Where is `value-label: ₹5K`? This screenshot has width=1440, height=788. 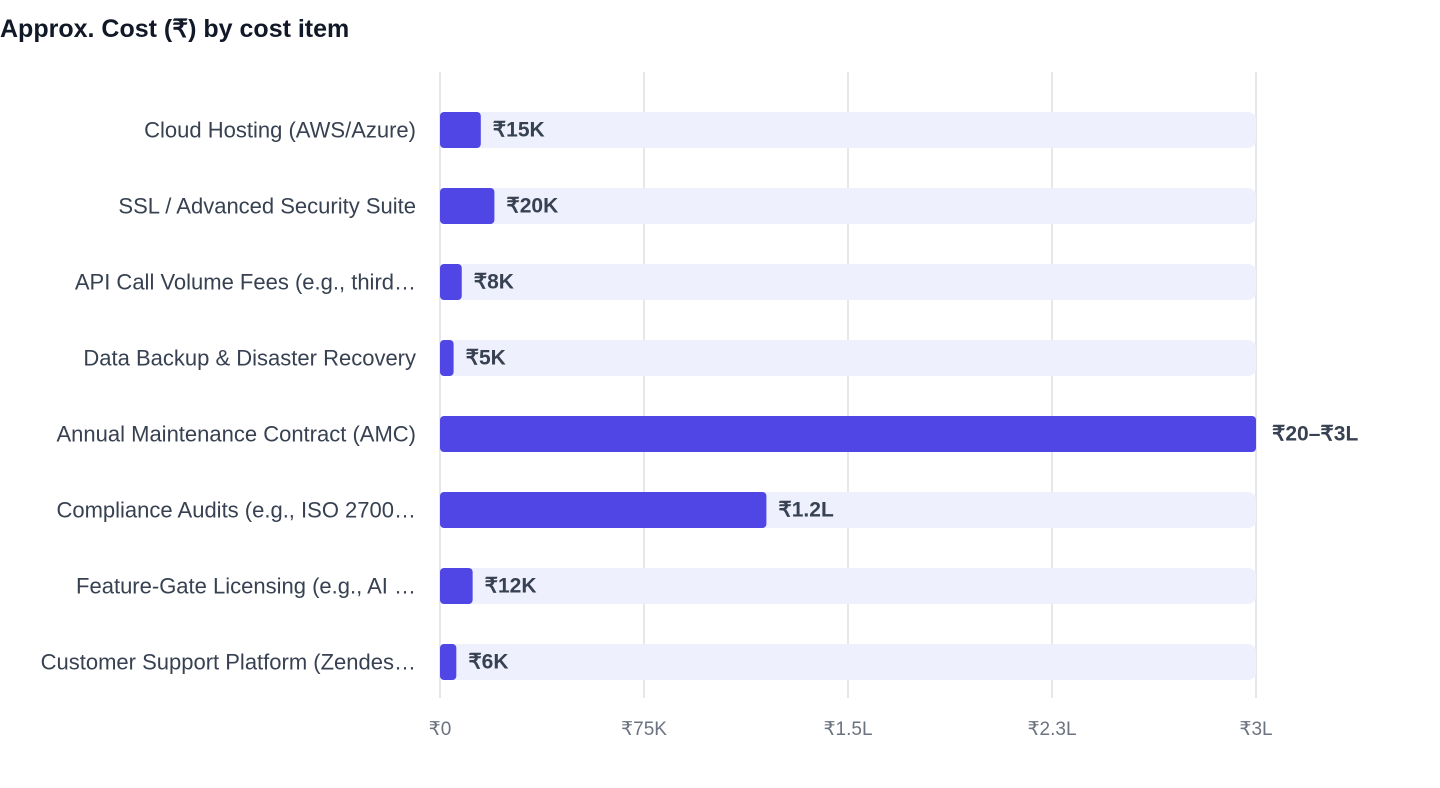 value-label: ₹5K is located at coordinates (486, 358).